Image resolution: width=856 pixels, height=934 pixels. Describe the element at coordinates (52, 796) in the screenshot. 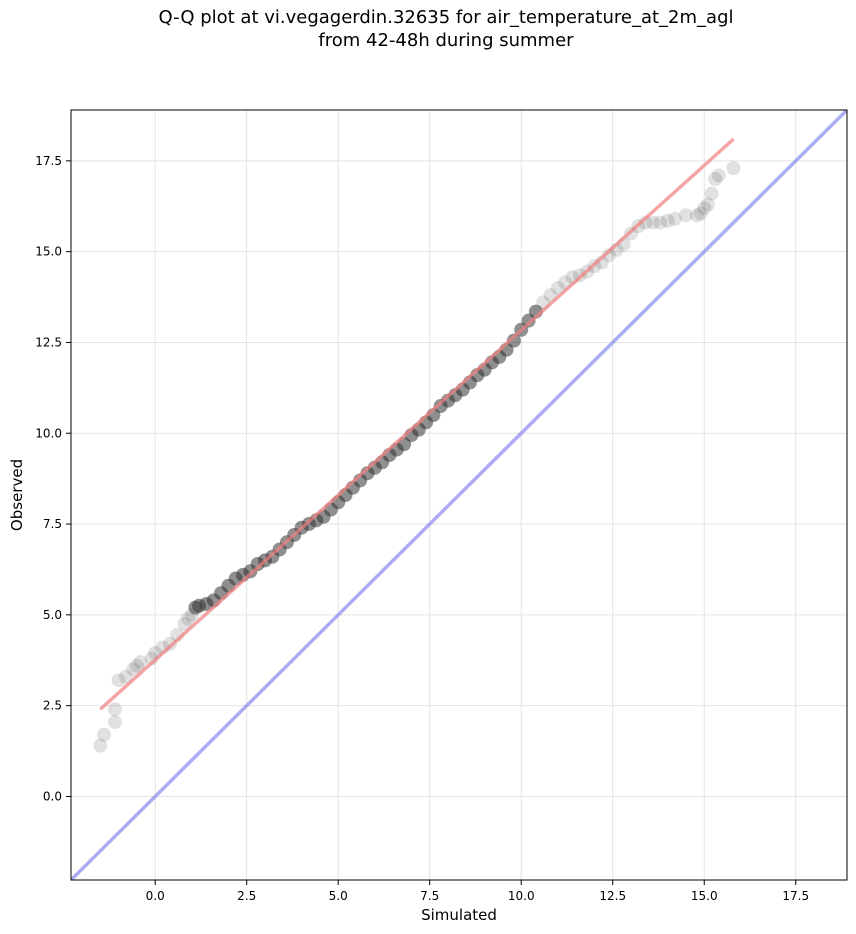

I see `y-tick-label: 0.0` at that location.